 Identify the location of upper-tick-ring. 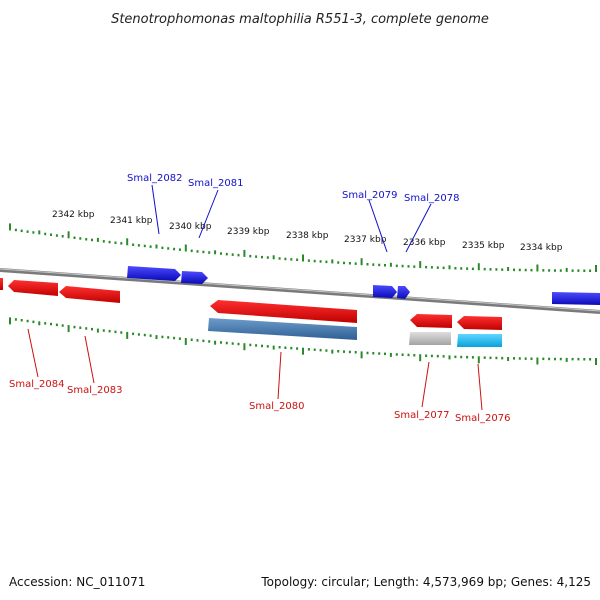
(303, 247).